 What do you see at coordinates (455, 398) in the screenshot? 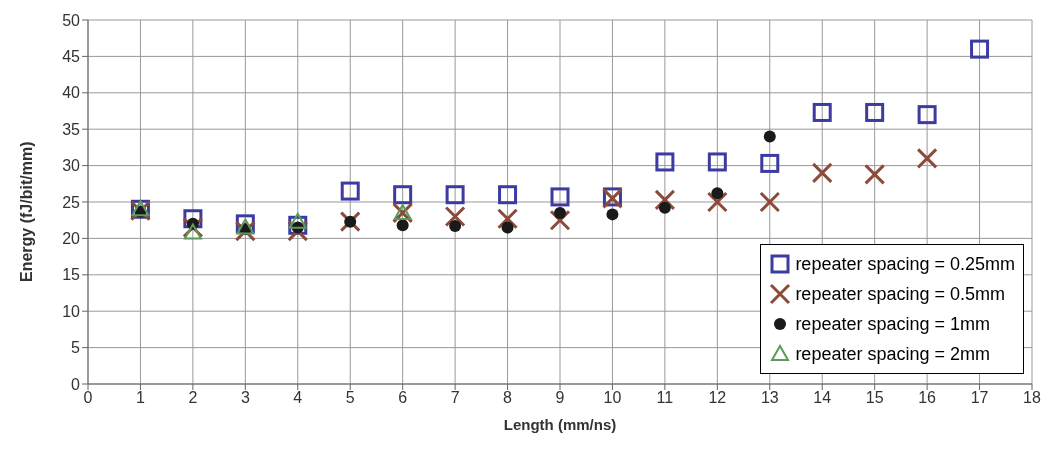
I see `x-tick-label: 7` at bounding box center [455, 398].